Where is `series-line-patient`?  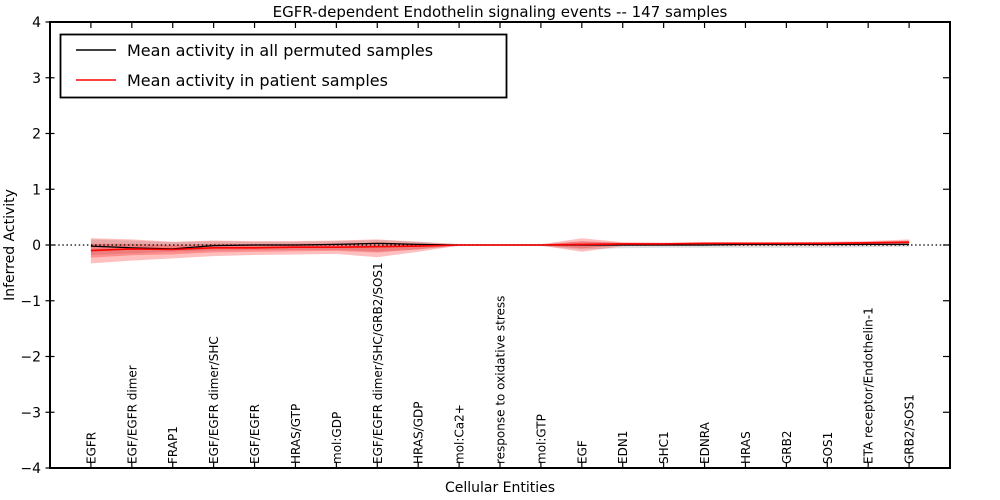 series-line-patient is located at coordinates (500, 246).